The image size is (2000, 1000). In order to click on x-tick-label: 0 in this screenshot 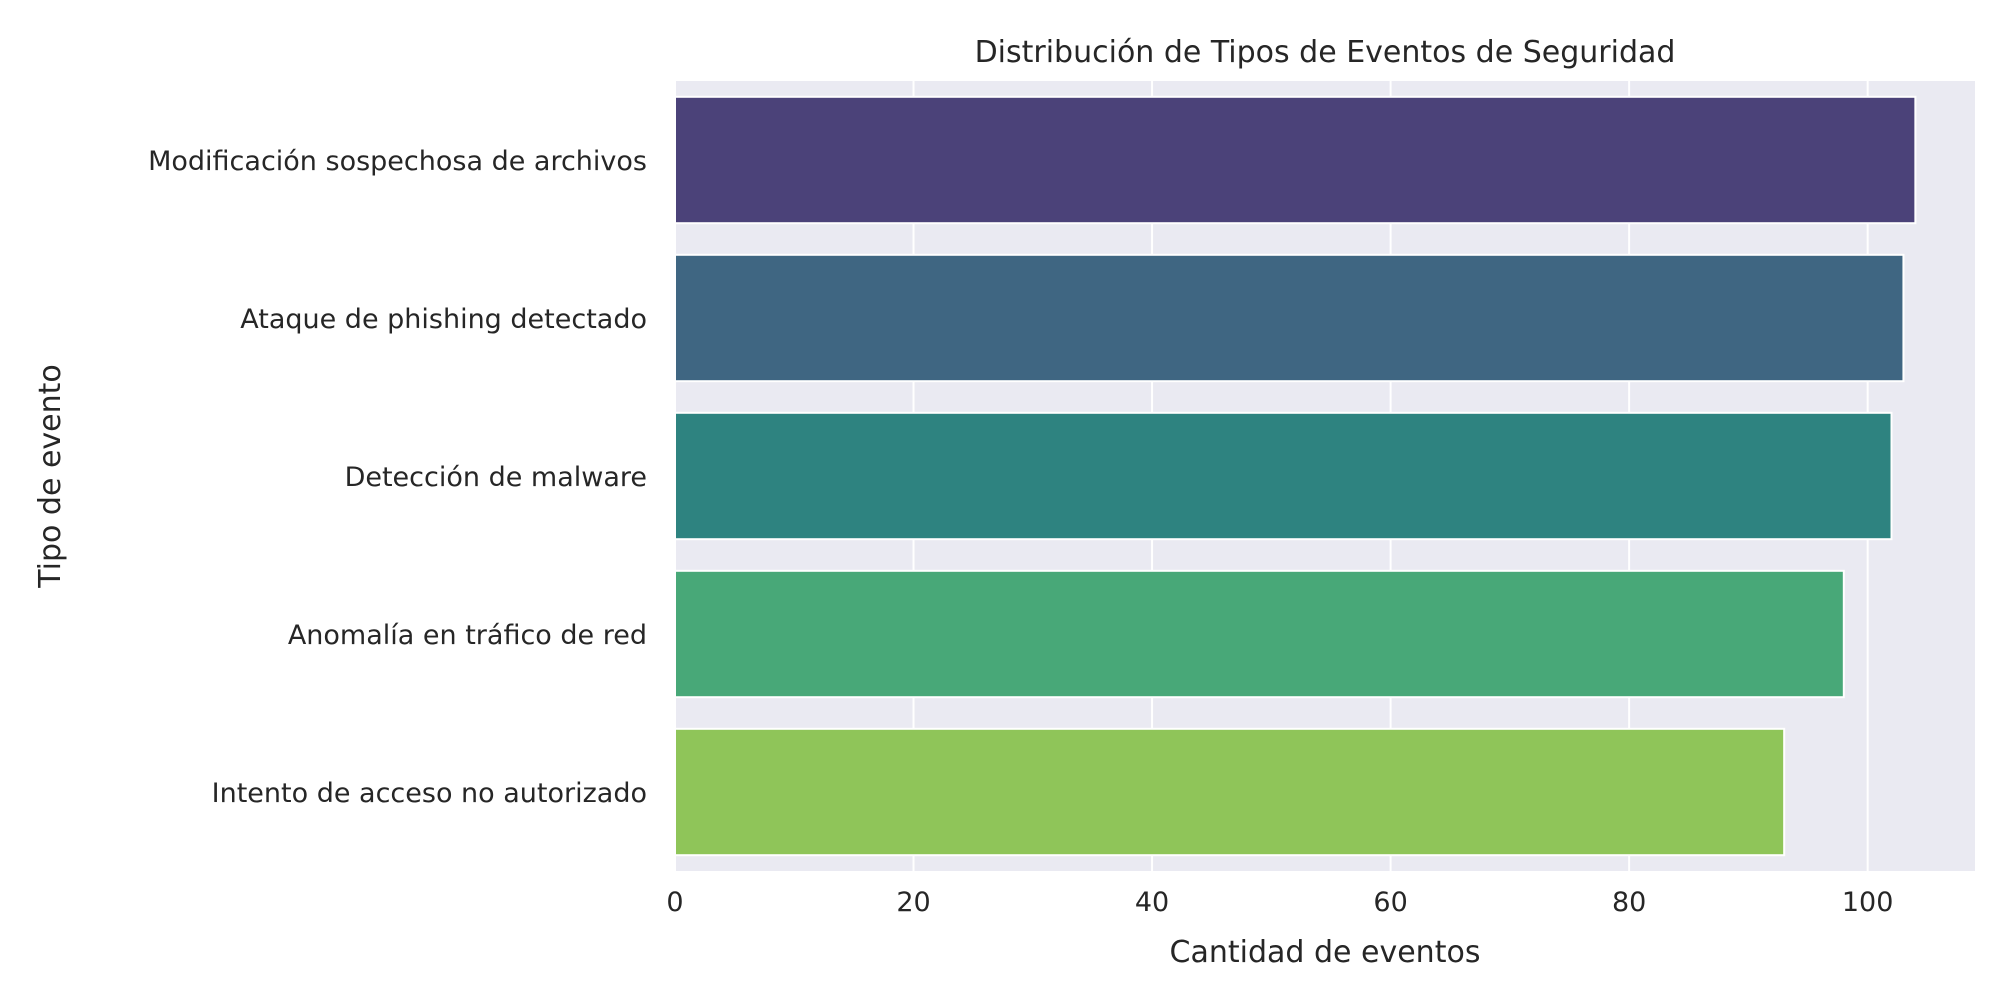, I will do `click(674, 902)`.